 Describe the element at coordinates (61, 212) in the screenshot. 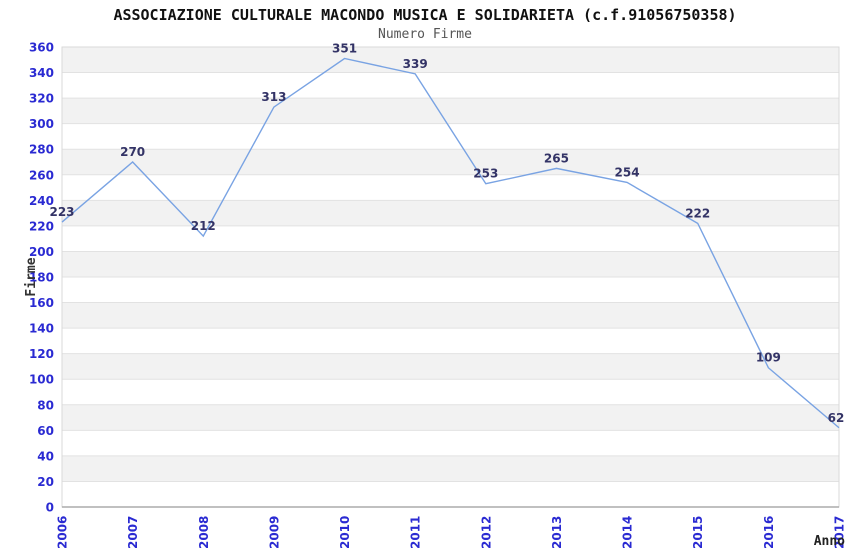

I see `data-point-label: 223` at that location.